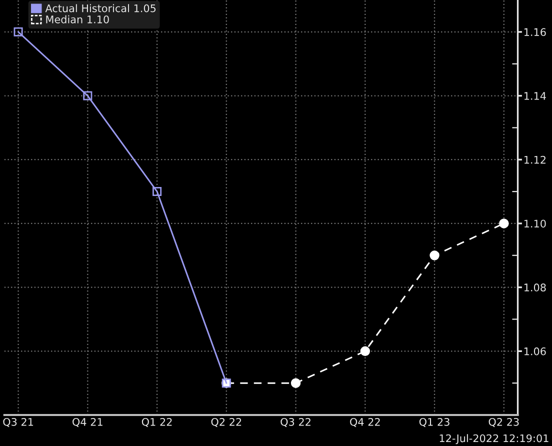  What do you see at coordinates (494, 439) in the screenshot?
I see `text: 12-Jul-2022 12:19:01` at bounding box center [494, 439].